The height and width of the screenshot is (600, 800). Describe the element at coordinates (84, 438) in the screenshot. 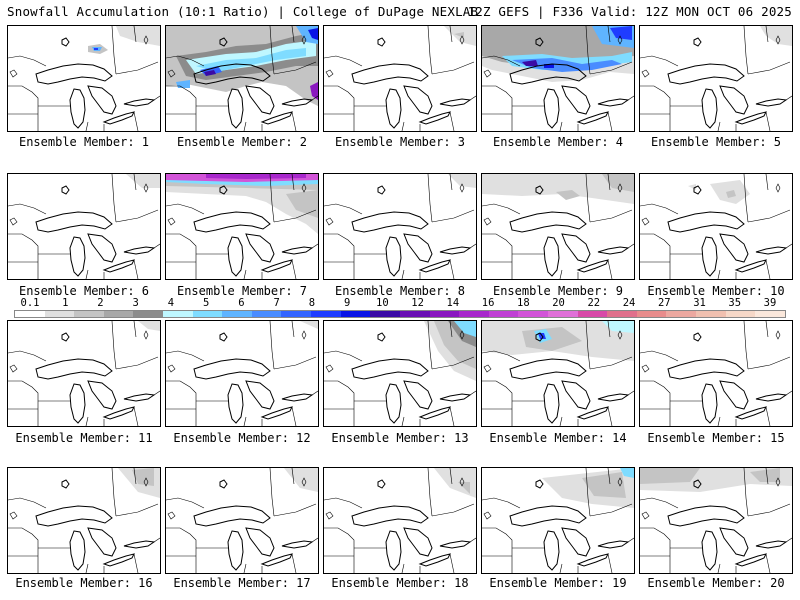

I see `ensemble-member-label: Ensemble Member: 11` at that location.